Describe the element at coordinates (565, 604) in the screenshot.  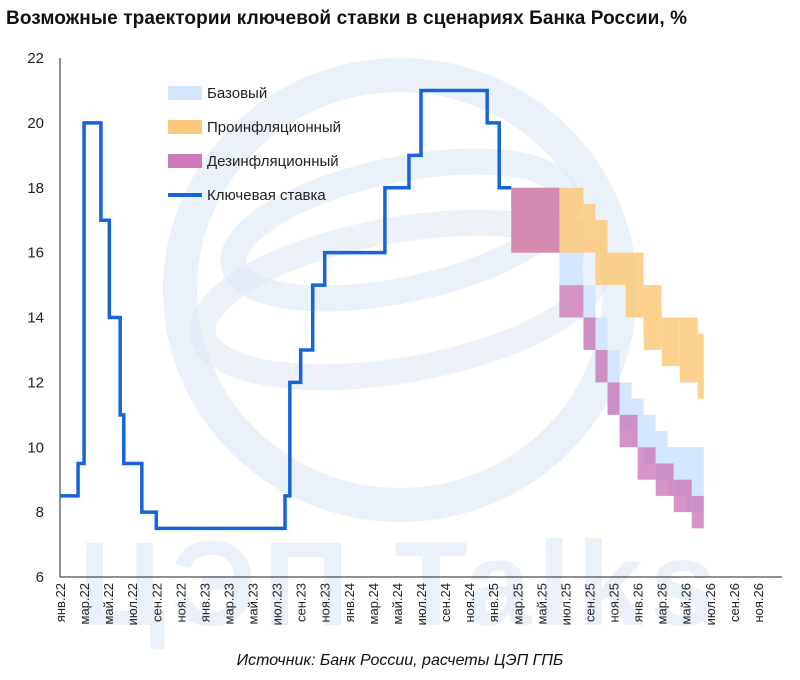
I see `x-tick-label: июл.25` at that location.